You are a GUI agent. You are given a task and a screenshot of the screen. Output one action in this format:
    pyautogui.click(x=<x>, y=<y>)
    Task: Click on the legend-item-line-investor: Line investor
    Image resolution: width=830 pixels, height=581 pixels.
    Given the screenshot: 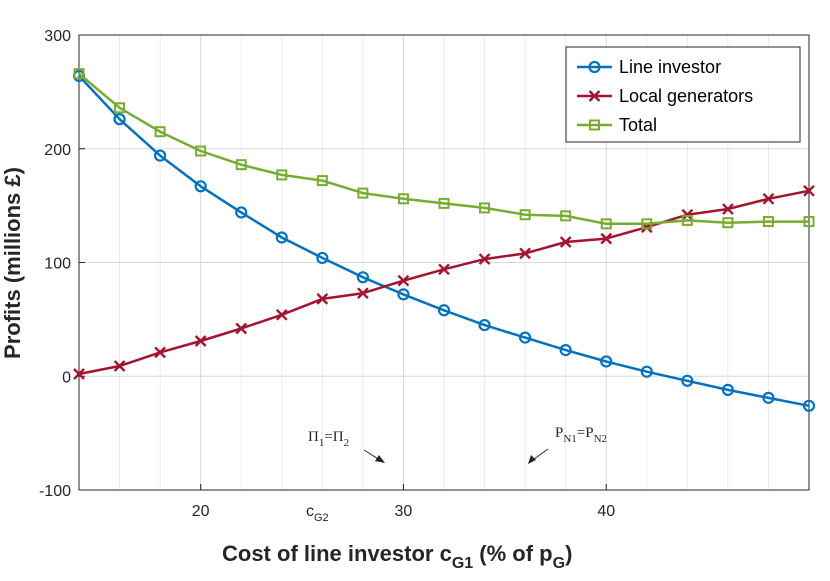 What is the action you would take?
    pyautogui.click(x=649, y=67)
    